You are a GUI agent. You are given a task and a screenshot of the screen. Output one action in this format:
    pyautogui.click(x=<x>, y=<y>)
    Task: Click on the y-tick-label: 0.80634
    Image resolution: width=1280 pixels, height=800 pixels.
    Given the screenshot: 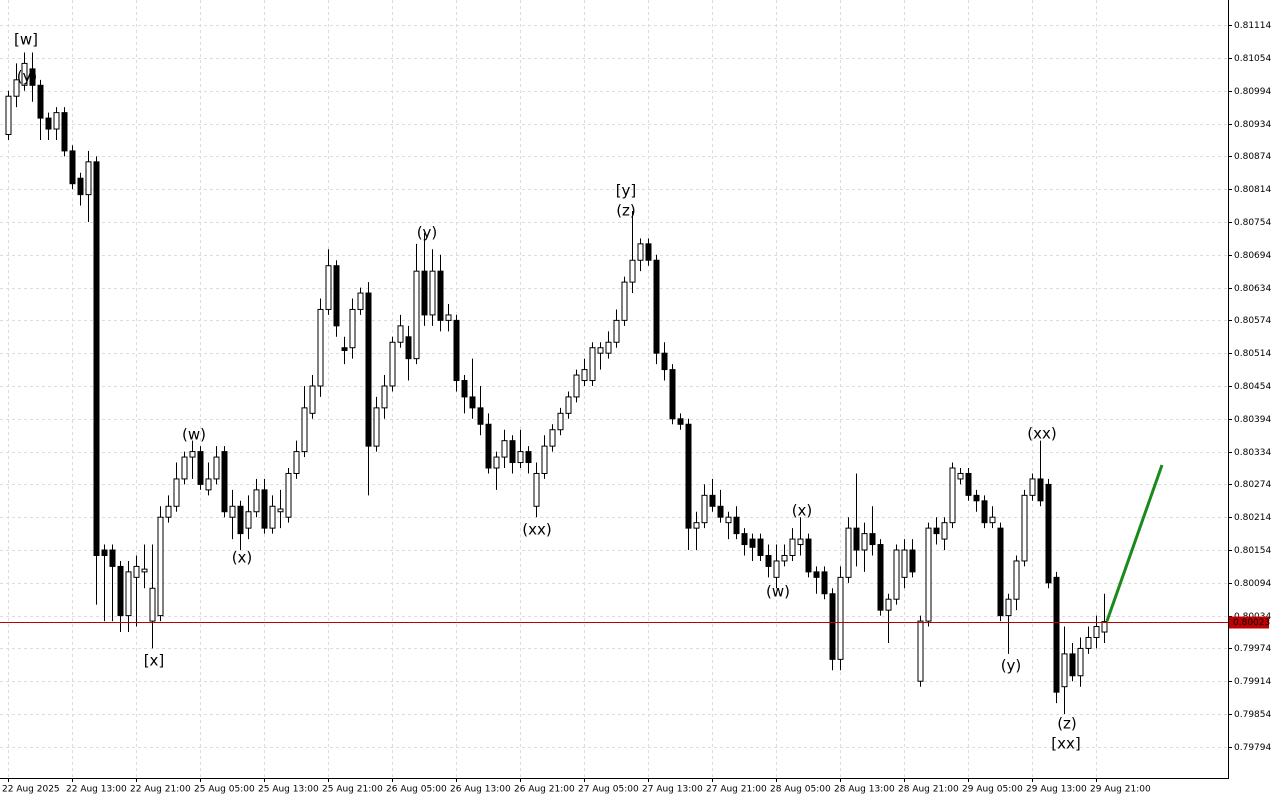 What is the action you would take?
    pyautogui.click(x=1252, y=289)
    